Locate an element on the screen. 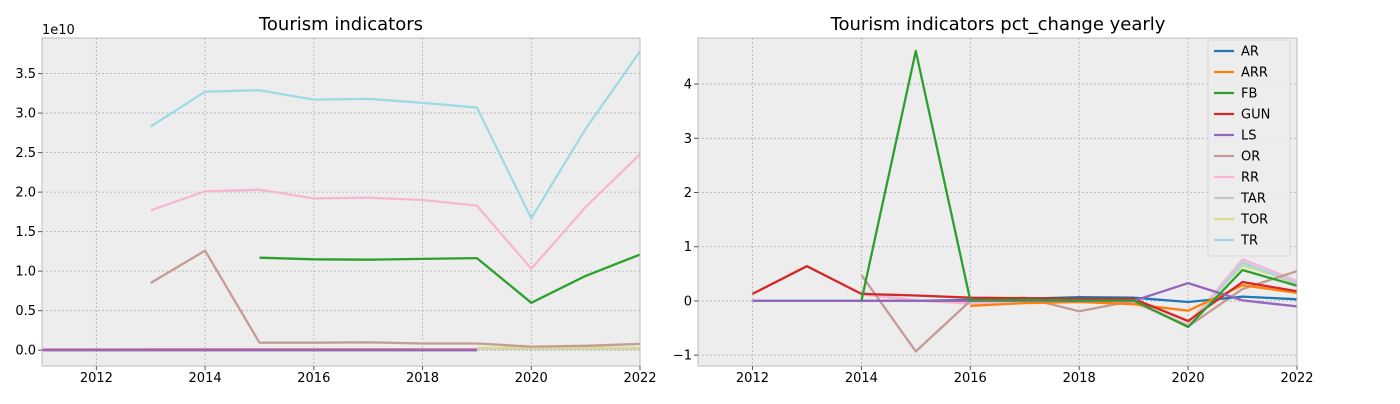  legend-label-tr: TR is located at coordinates (1249, 241).